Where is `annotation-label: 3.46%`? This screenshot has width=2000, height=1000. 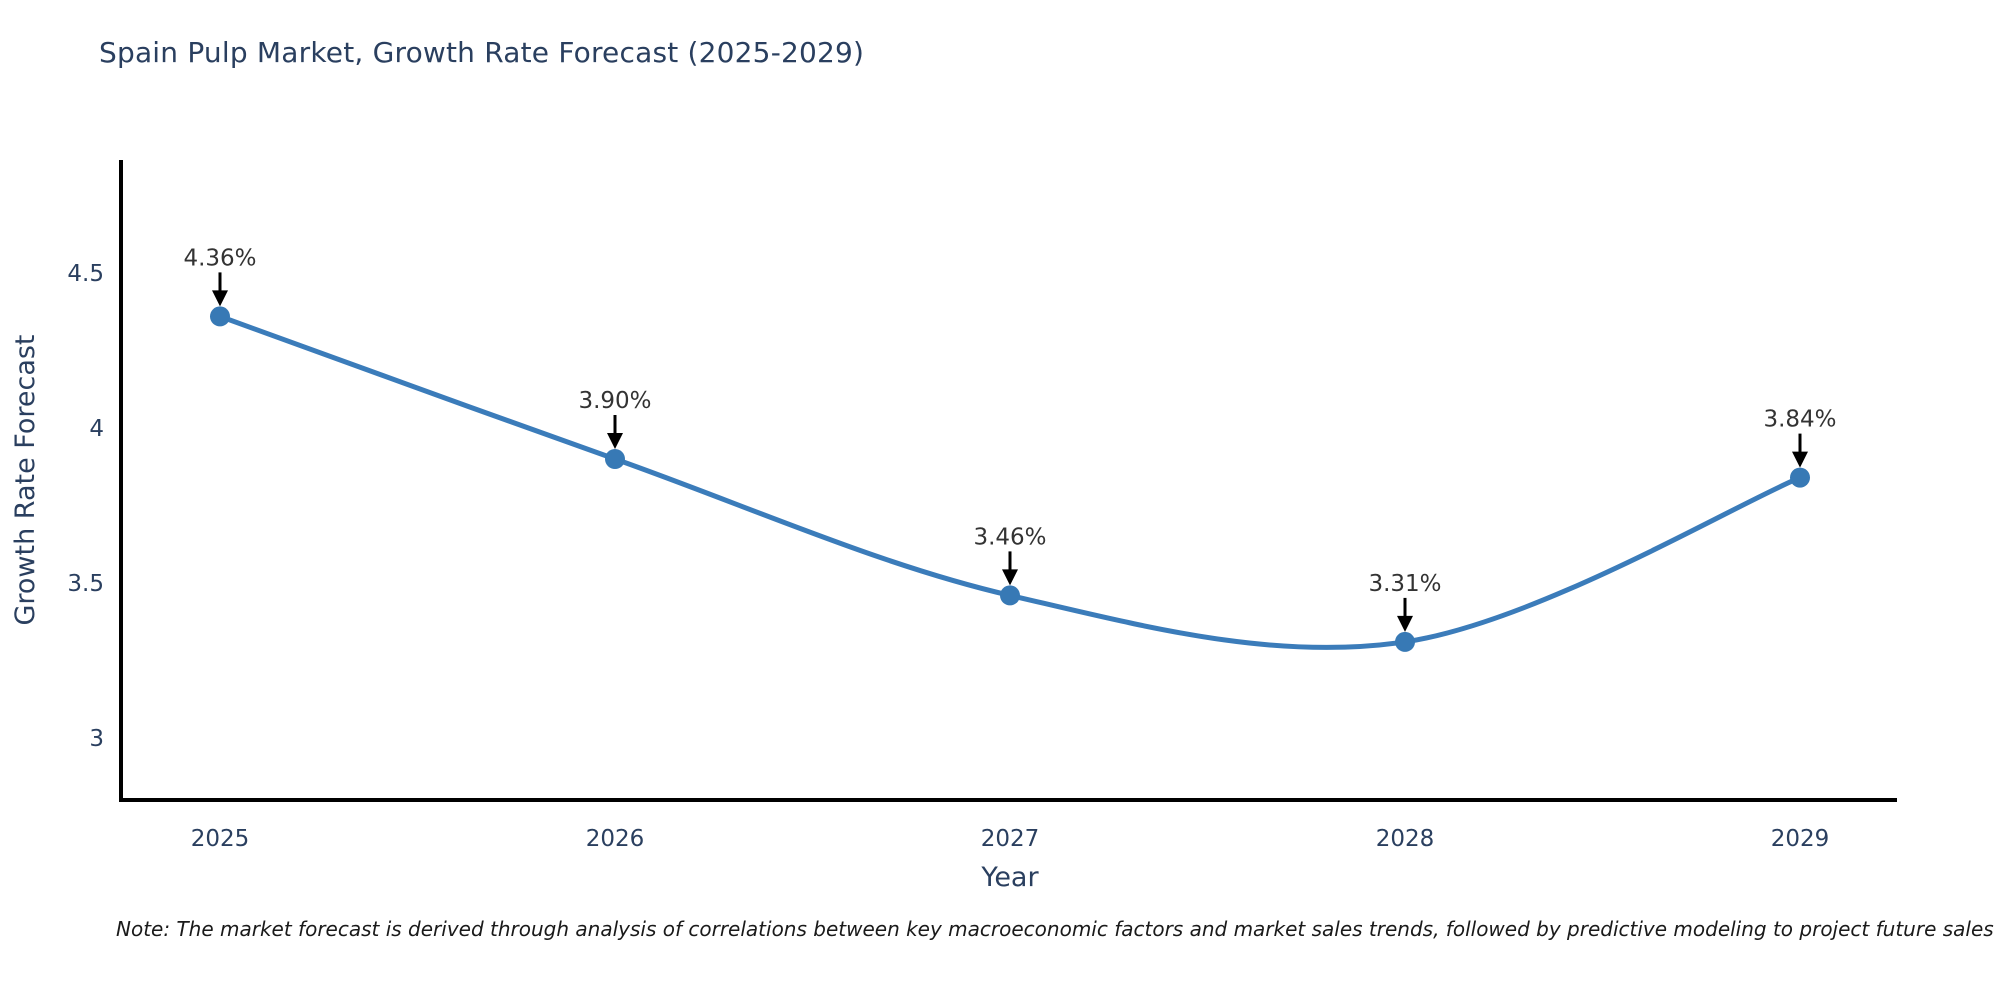
annotation-label: 3.46% is located at coordinates (1009, 537).